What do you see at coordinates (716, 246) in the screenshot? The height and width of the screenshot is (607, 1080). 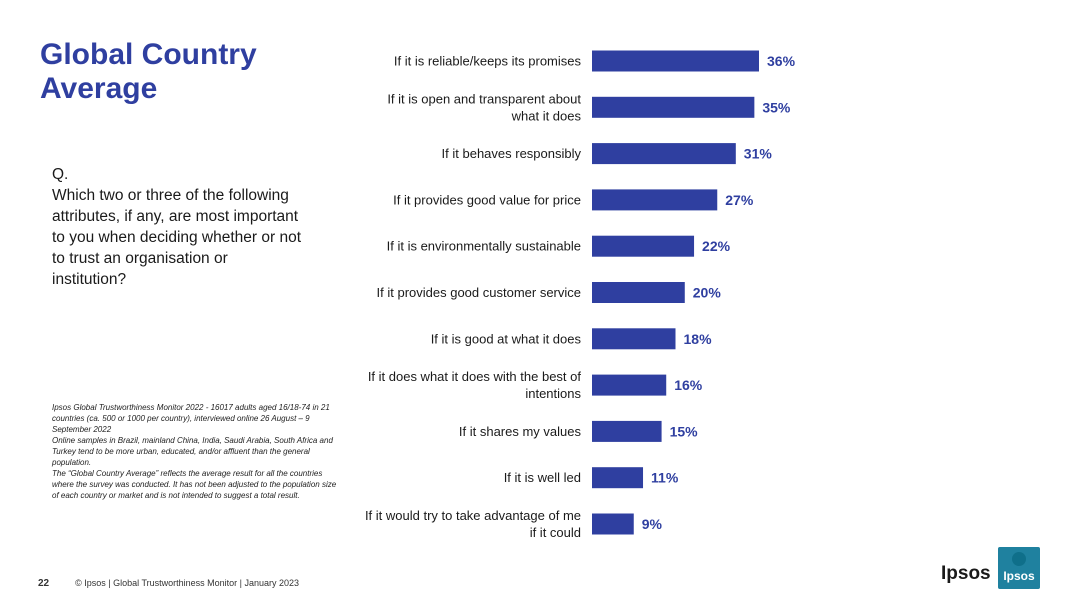 I see `value-label-5: 22%` at bounding box center [716, 246].